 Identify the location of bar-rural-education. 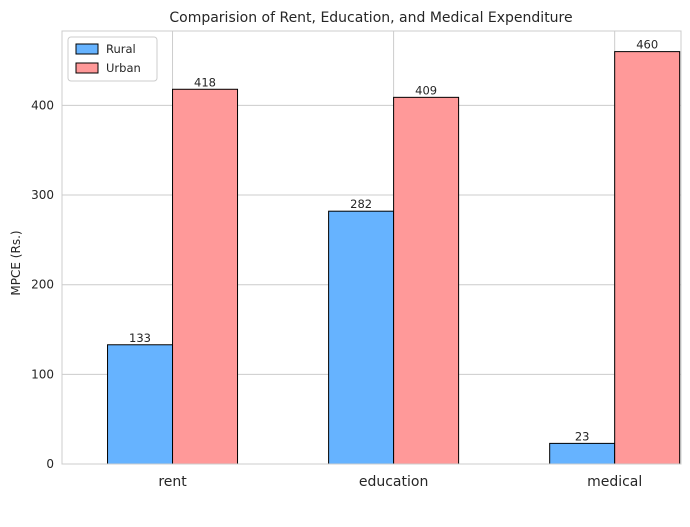
(361, 337).